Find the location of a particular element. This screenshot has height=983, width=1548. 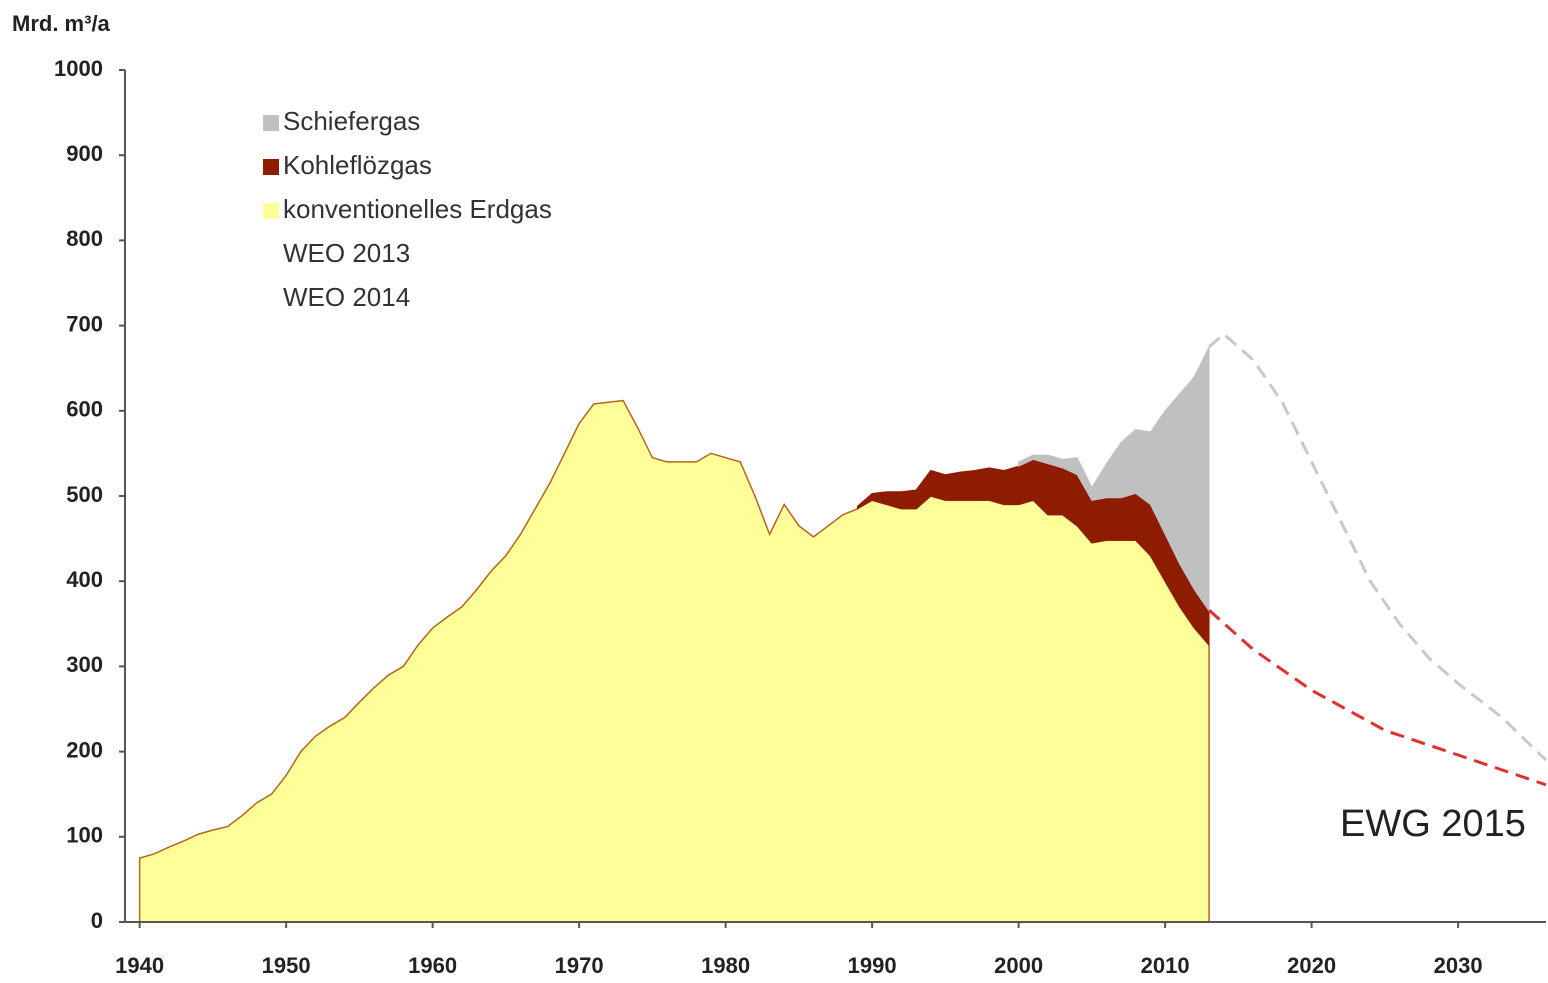

y-tick-label: 300 is located at coordinates (84, 664).